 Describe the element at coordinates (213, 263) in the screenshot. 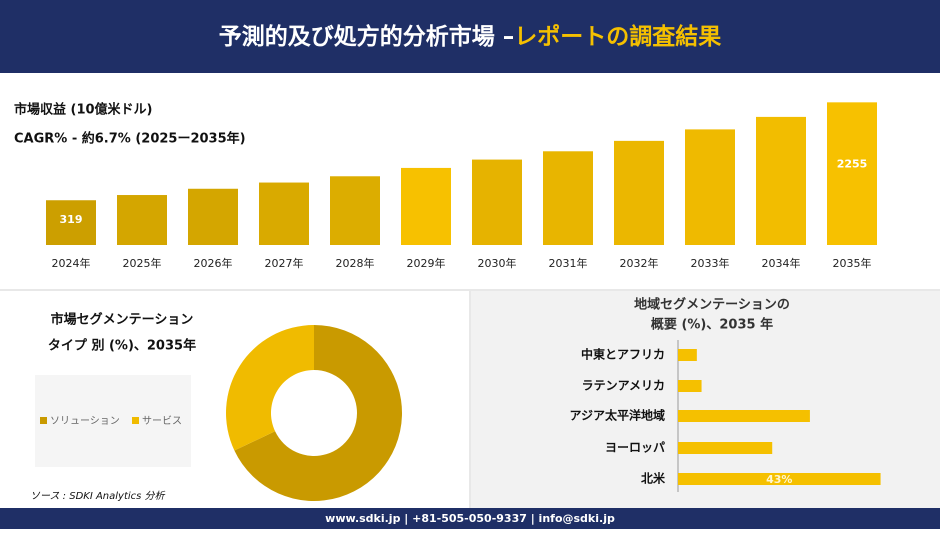

I see `x-tick-label: 2026年` at that location.